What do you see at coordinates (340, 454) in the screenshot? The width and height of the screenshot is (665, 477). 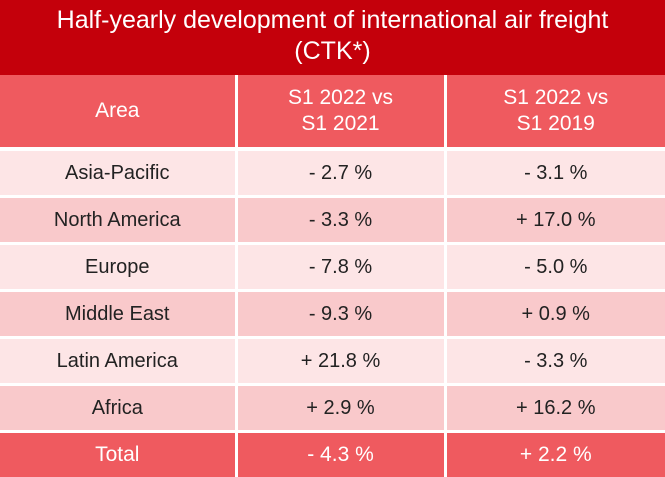 I see `total-vs-2021: - 4.3 %` at bounding box center [340, 454].